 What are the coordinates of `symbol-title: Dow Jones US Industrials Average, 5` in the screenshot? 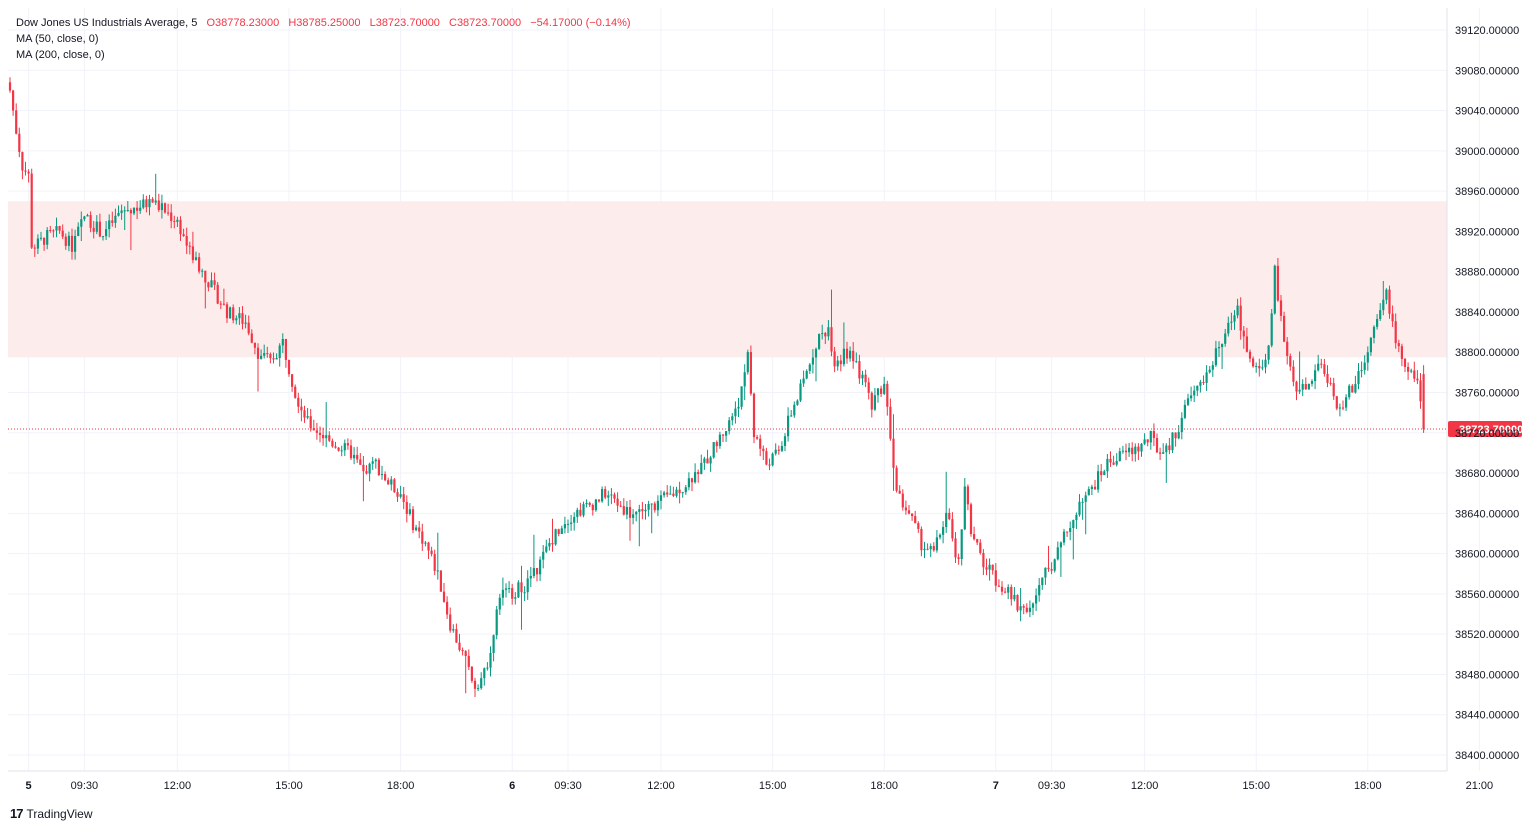 It's located at (107, 23).